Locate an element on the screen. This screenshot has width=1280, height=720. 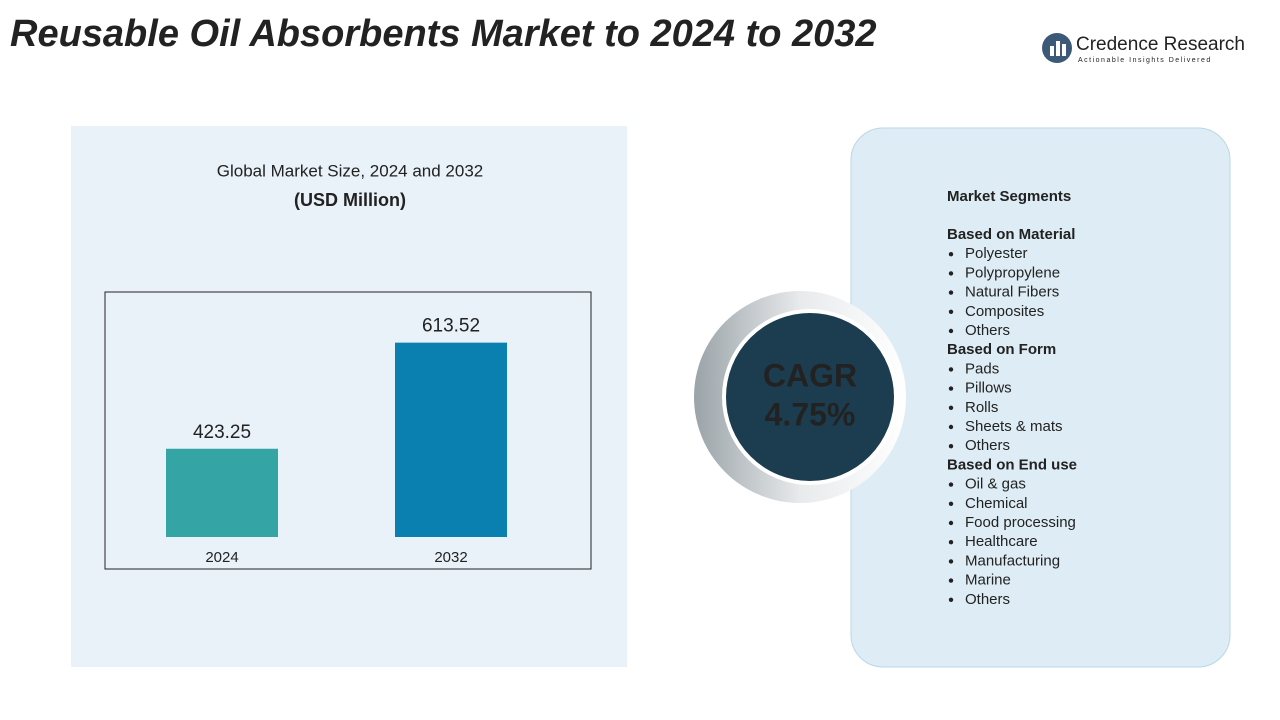
segment-item: Pads is located at coordinates (982, 368).